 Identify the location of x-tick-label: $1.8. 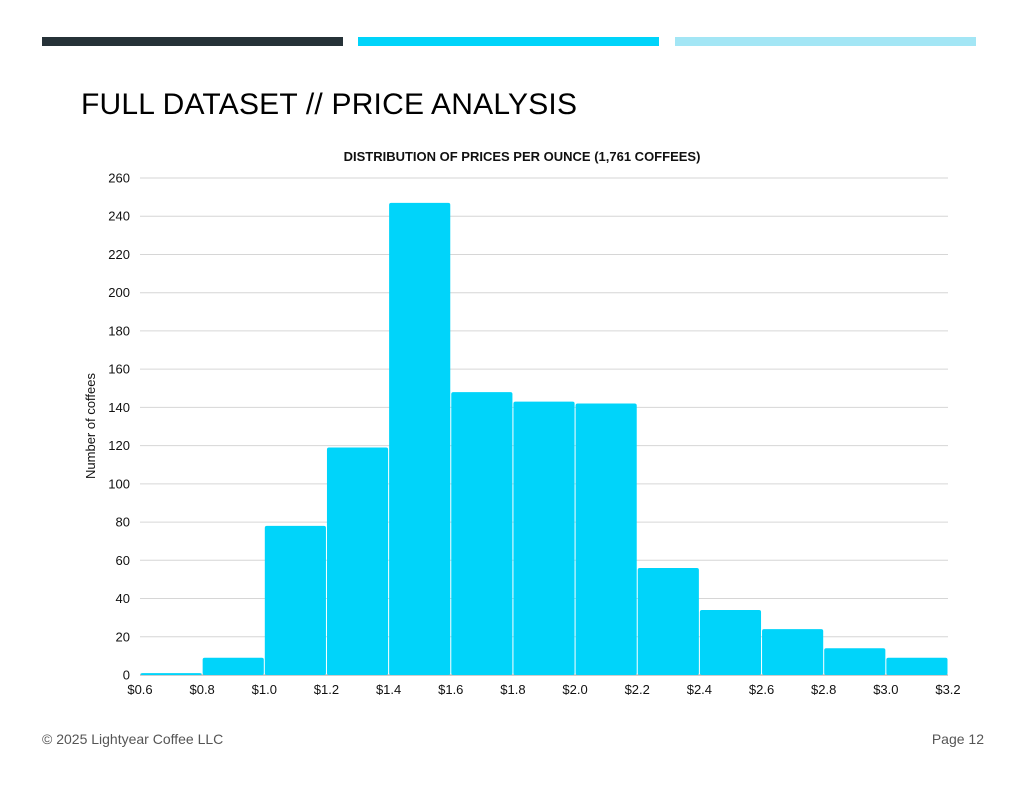
(512, 689).